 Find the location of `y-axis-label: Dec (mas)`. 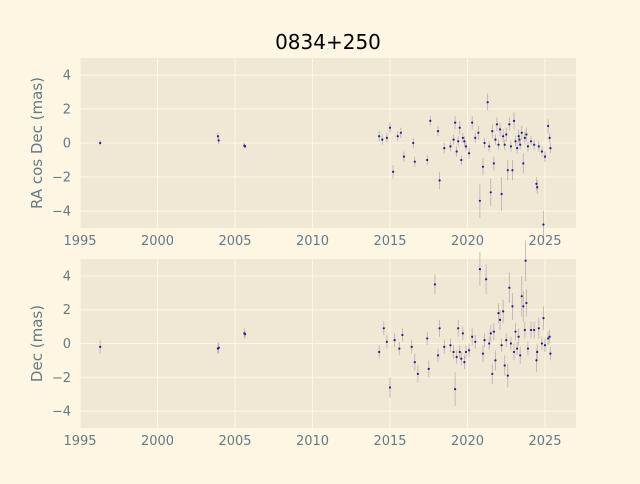

y-axis-label: Dec (mas) is located at coordinates (37, 343).